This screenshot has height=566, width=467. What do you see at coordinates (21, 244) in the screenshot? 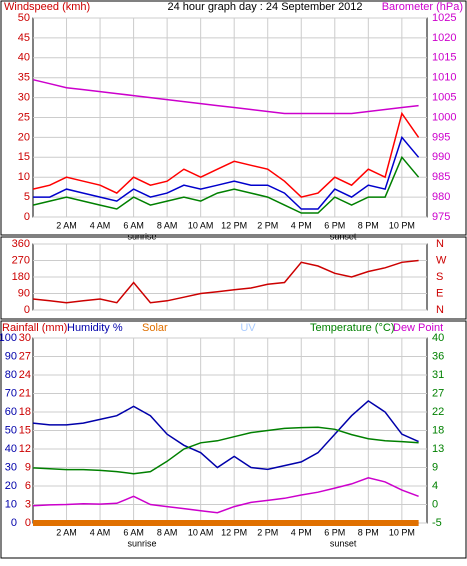
I see `y-tick-label: 360` at bounding box center [21, 244].